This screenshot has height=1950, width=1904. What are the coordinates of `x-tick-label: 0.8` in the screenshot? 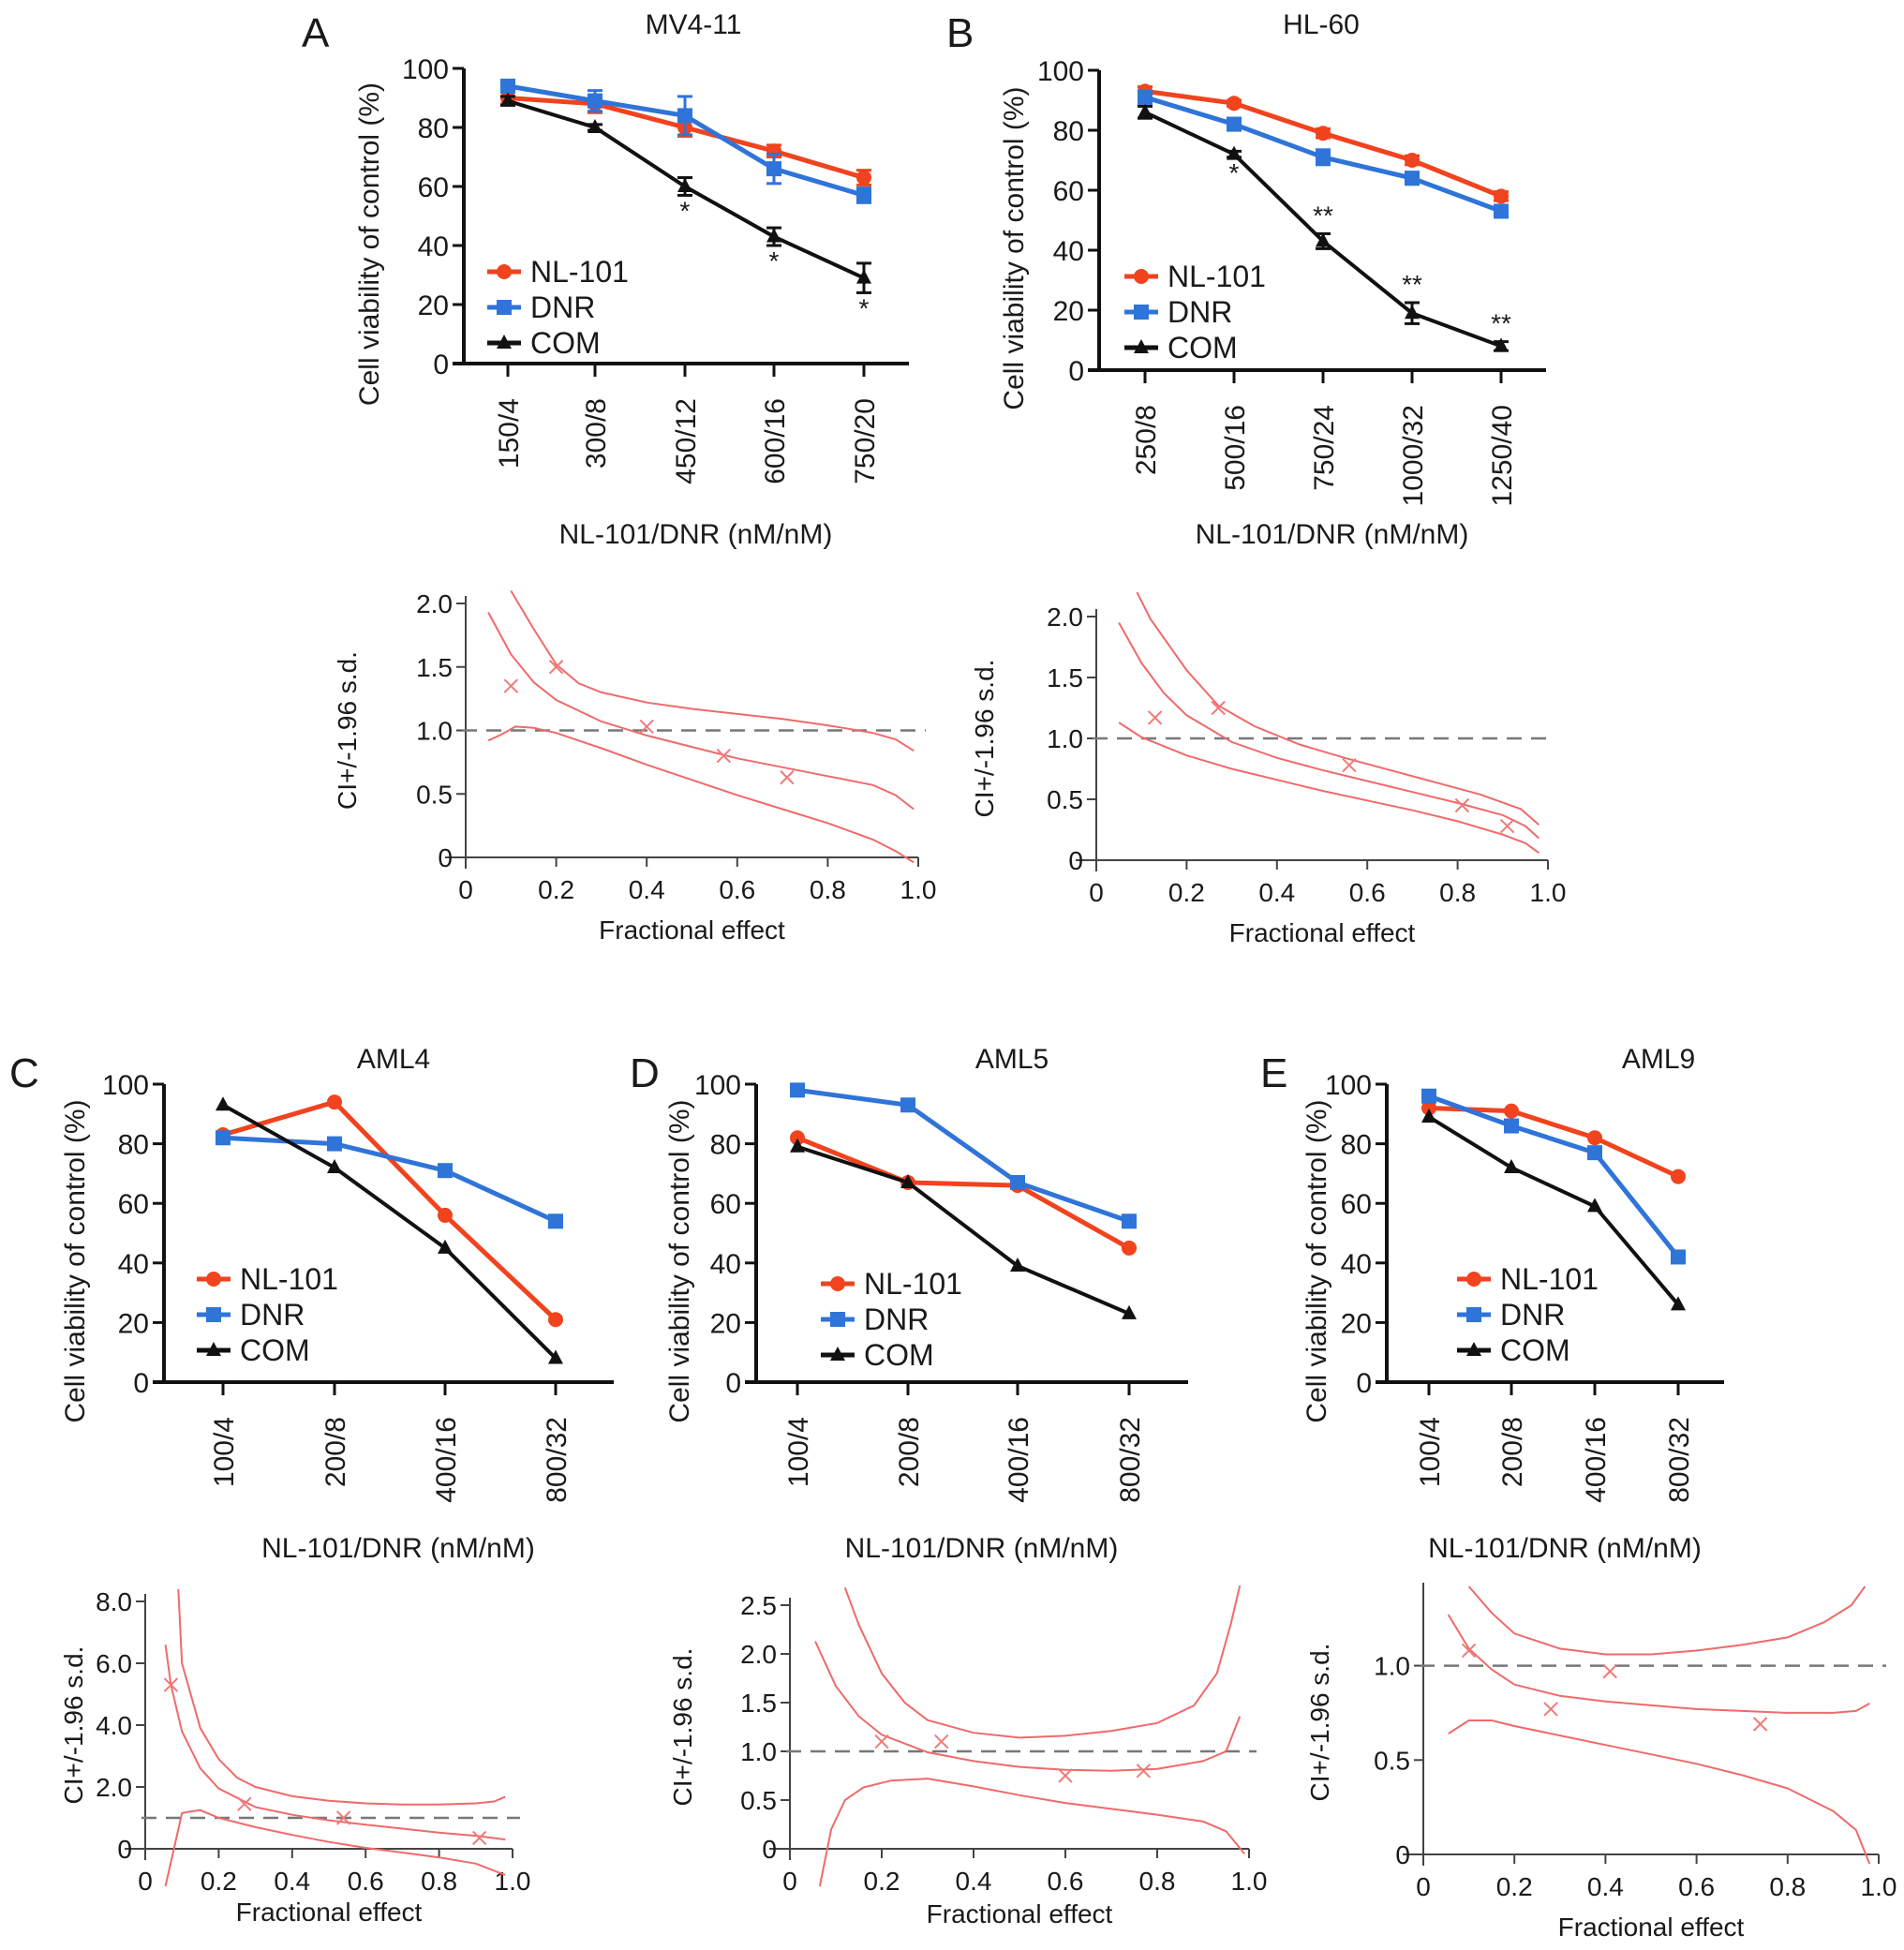 It's located at (1787, 1886).